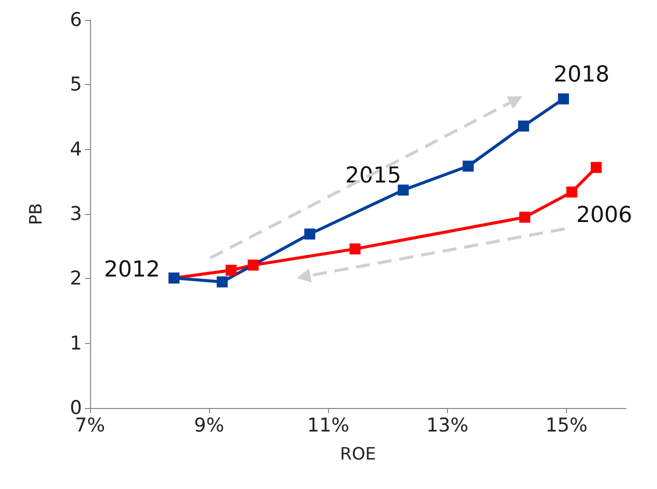 This screenshot has height=489, width=657. I want to click on x-tick-label: 9%, so click(209, 425).